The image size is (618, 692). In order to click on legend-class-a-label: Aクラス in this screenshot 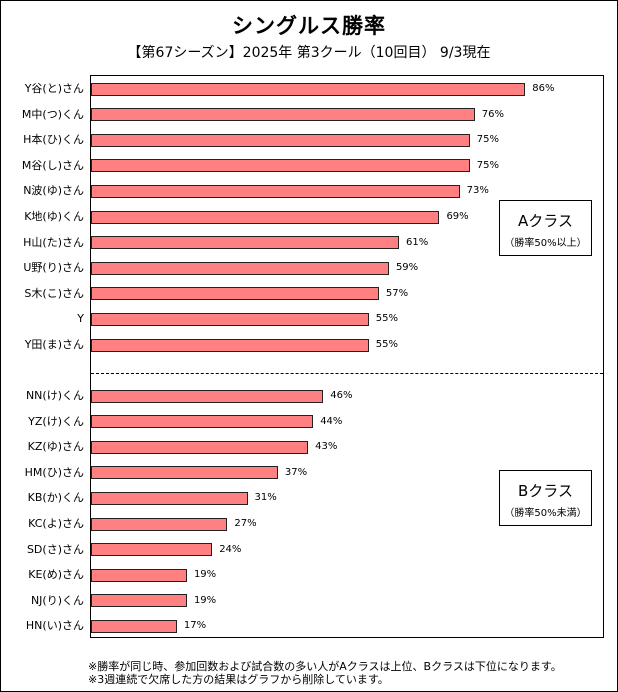, I will do `click(545, 221)`.